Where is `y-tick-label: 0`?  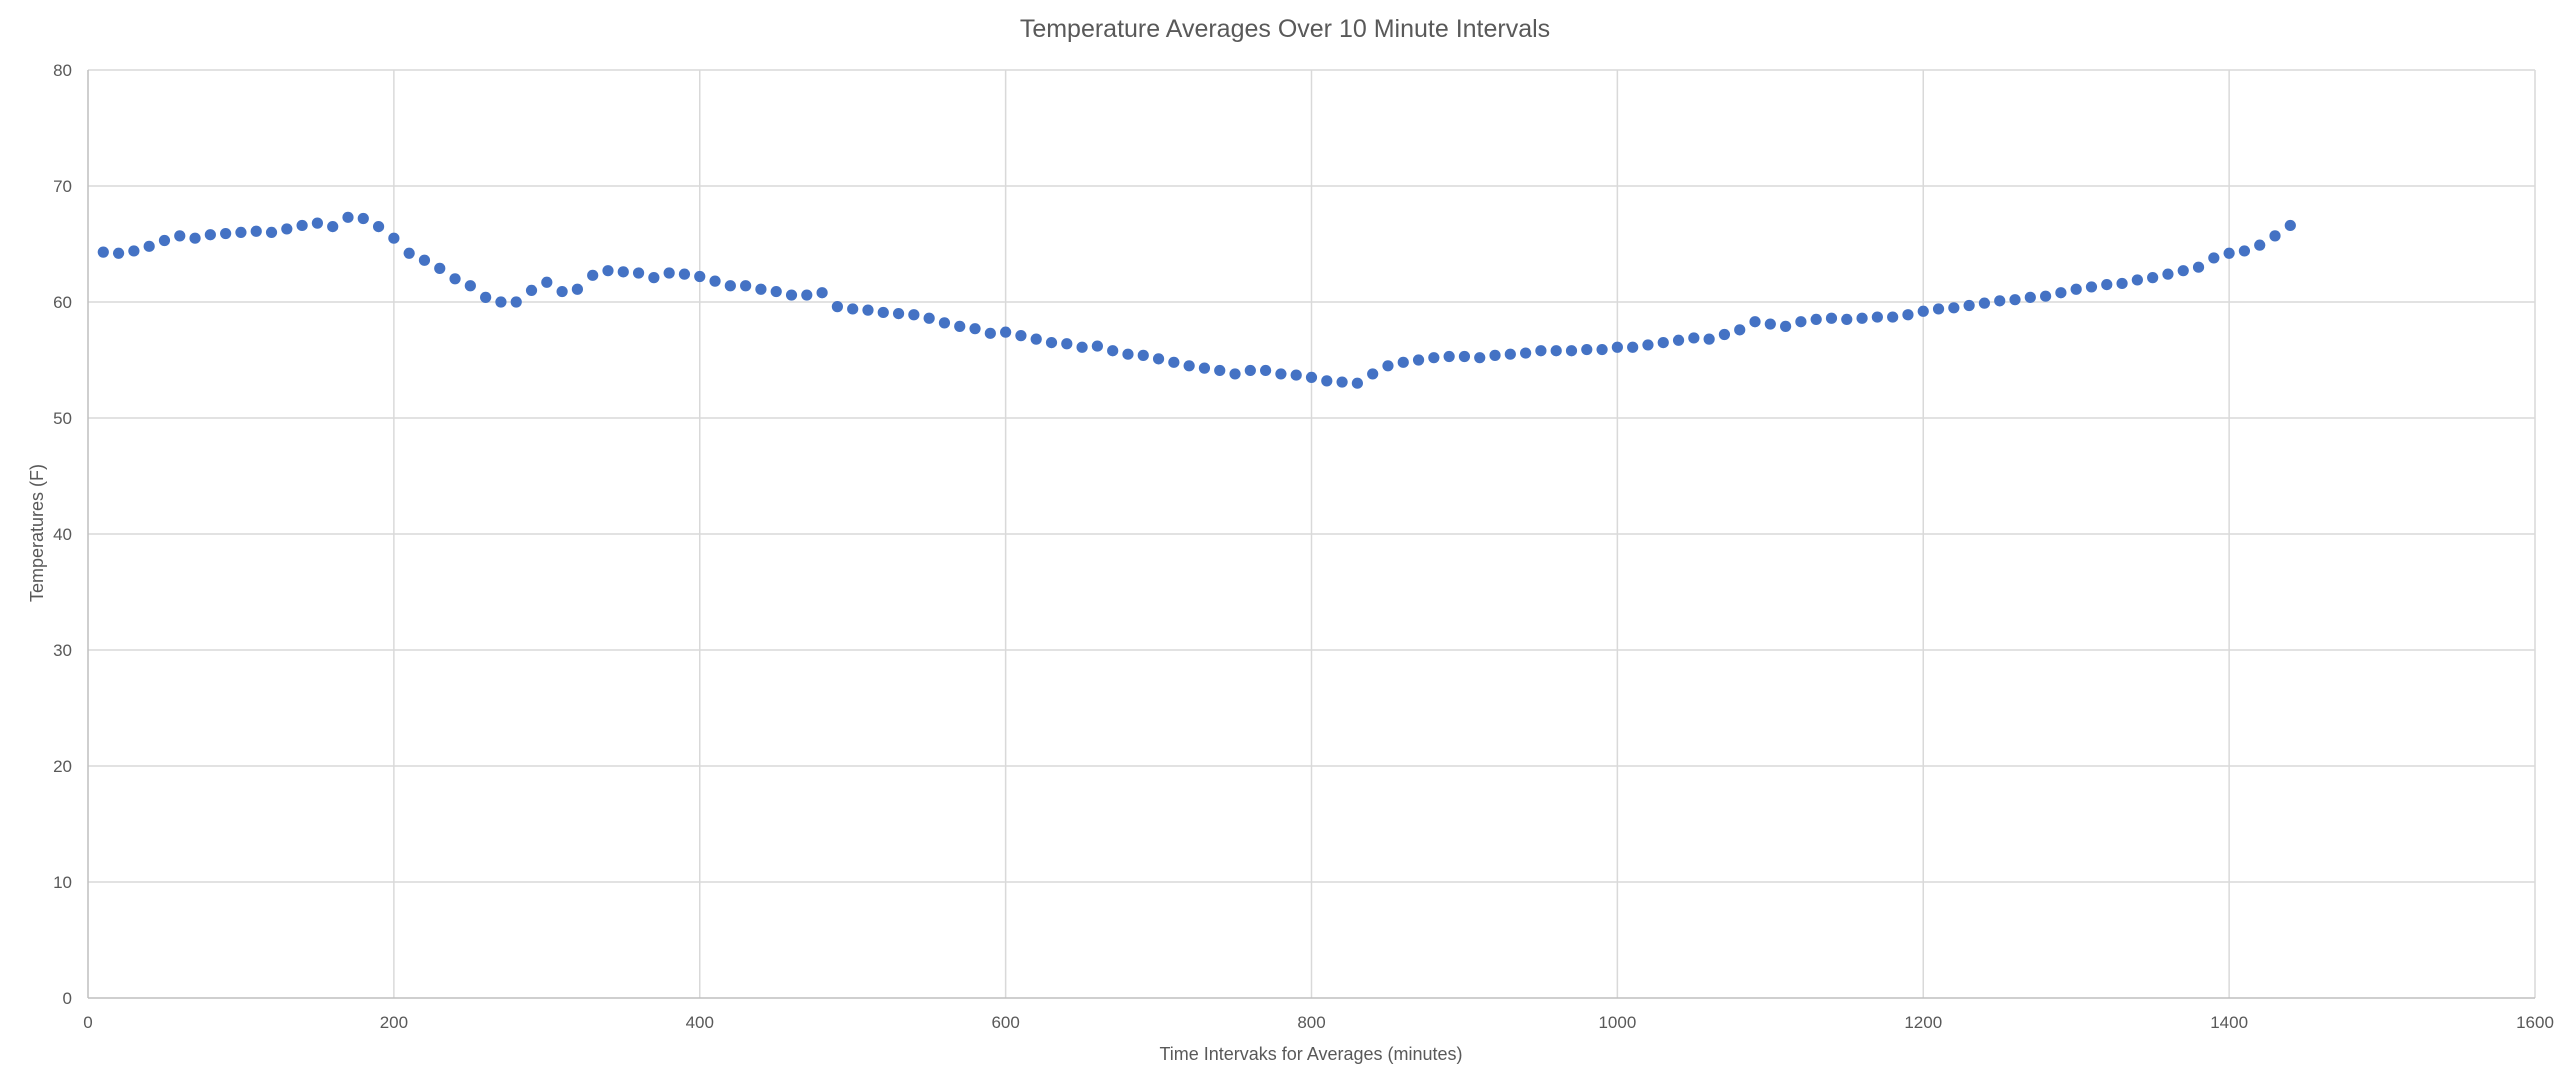
y-tick-label: 0 is located at coordinates (67, 998).